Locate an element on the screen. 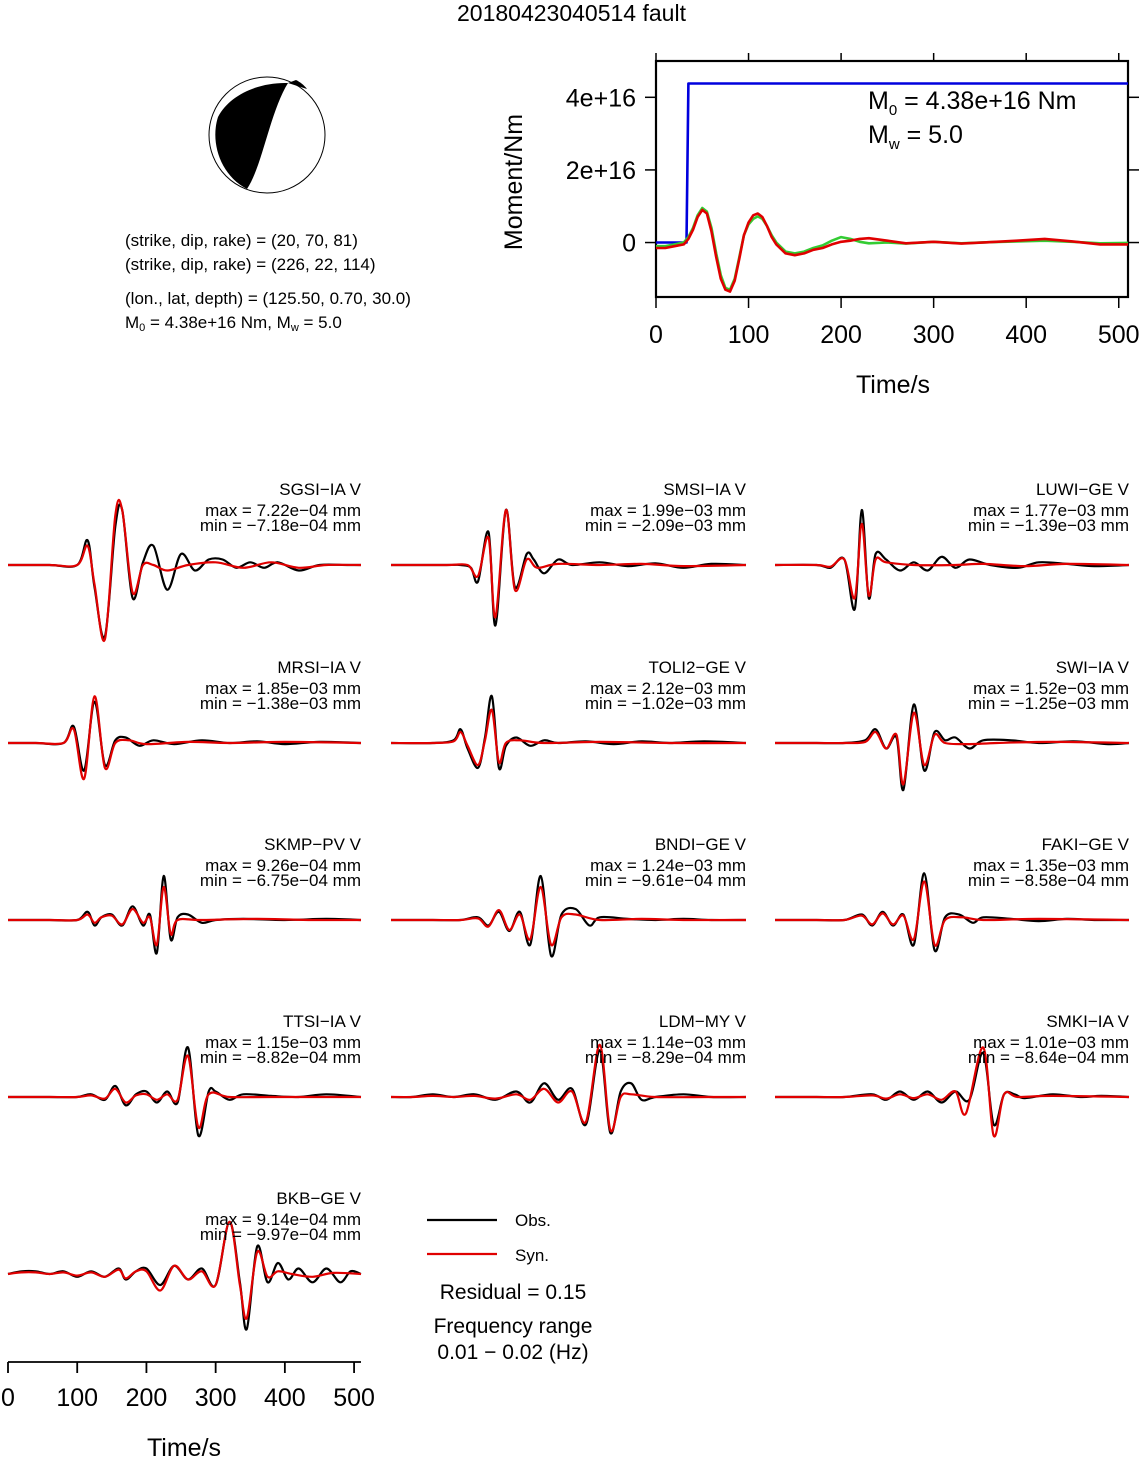 This screenshot has height=1458, width=1143. moment-x-tick-label: 300 is located at coordinates (934, 335).